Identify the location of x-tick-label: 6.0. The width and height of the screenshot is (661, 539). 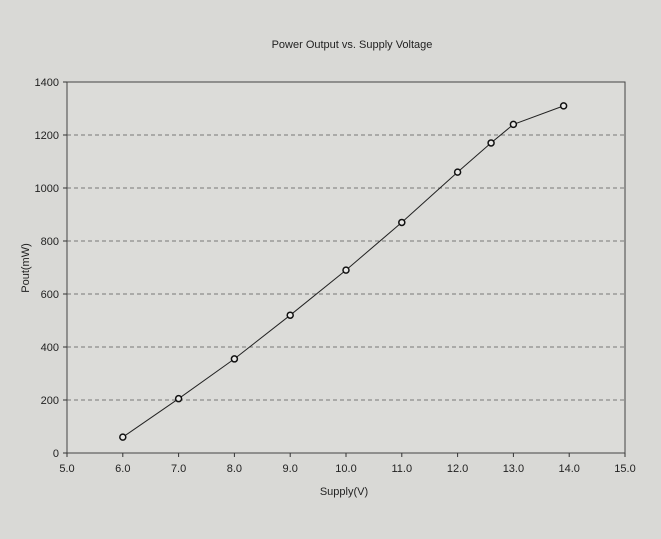
(122, 469).